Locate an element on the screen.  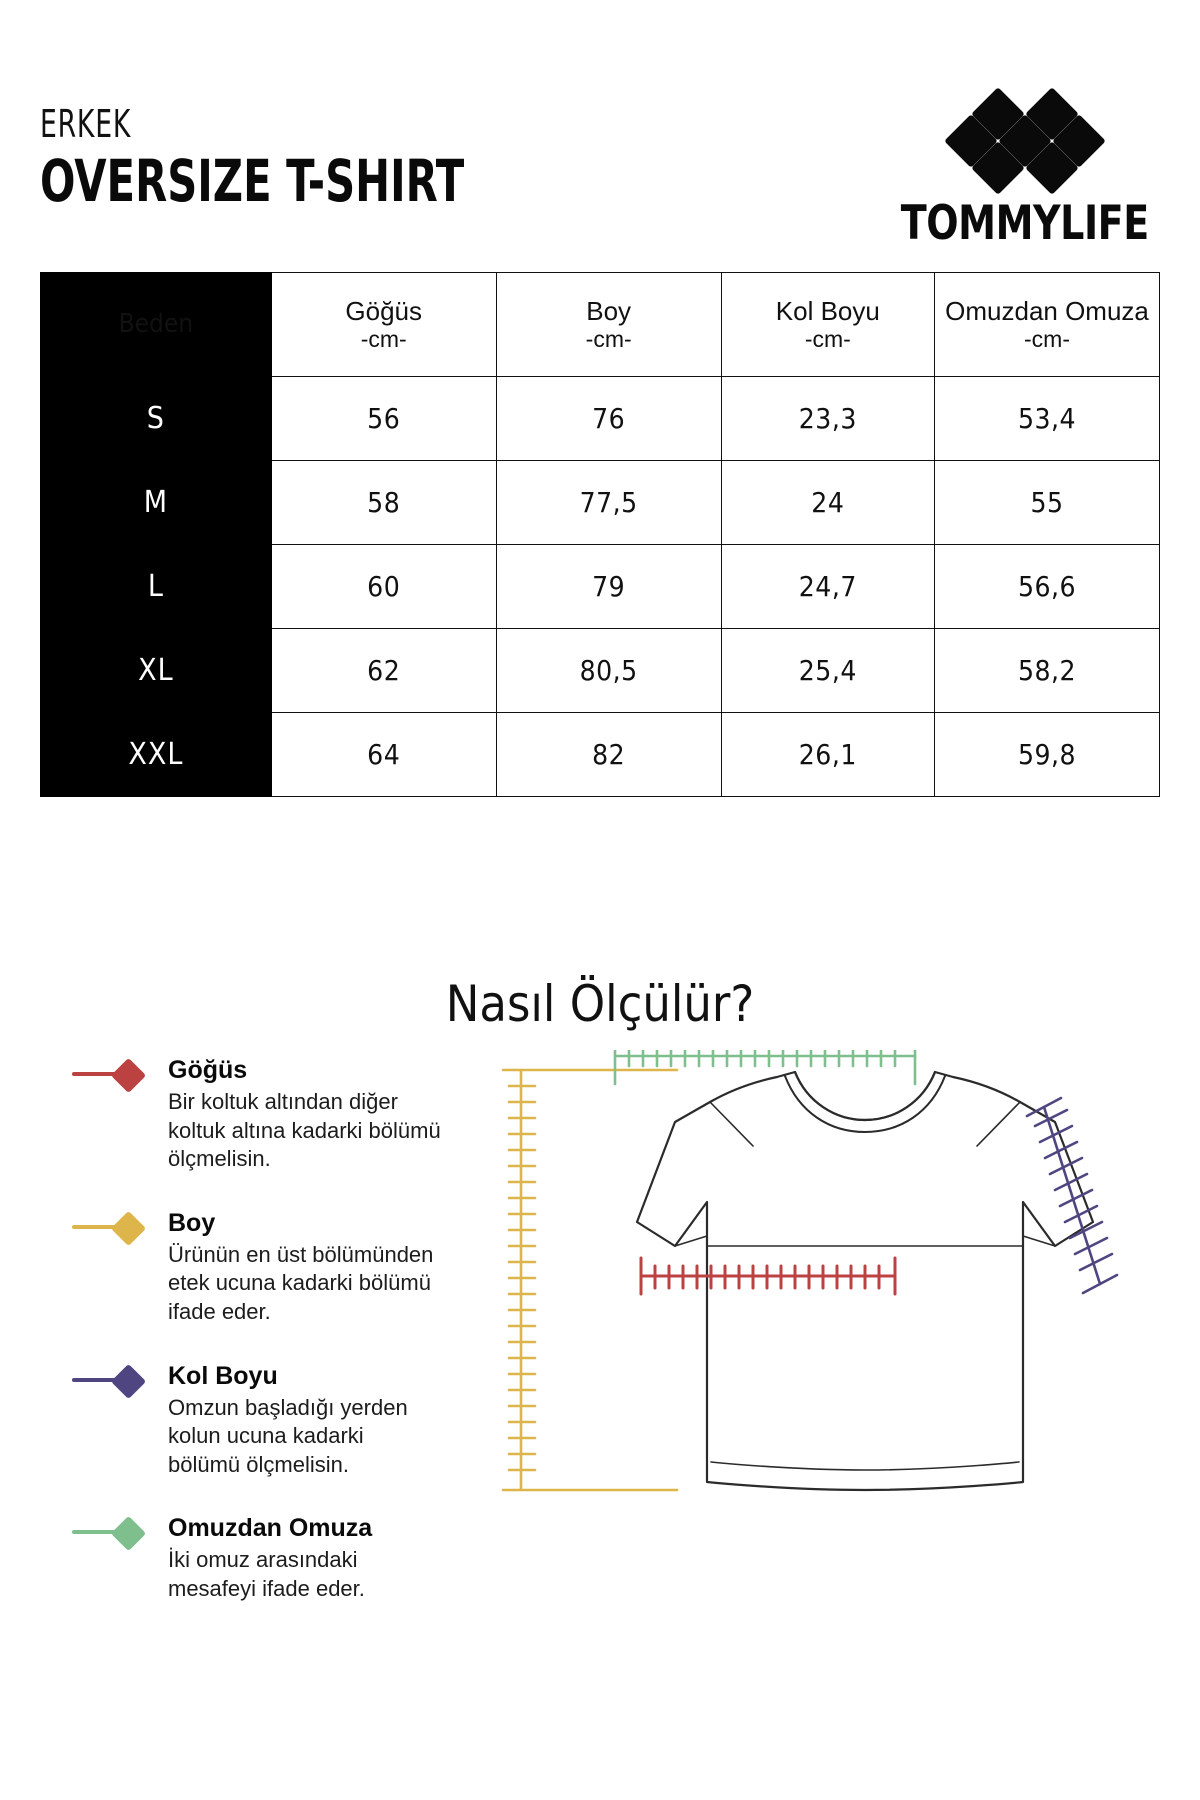
column-header-boy-unit: -cm- is located at coordinates (608, 339).